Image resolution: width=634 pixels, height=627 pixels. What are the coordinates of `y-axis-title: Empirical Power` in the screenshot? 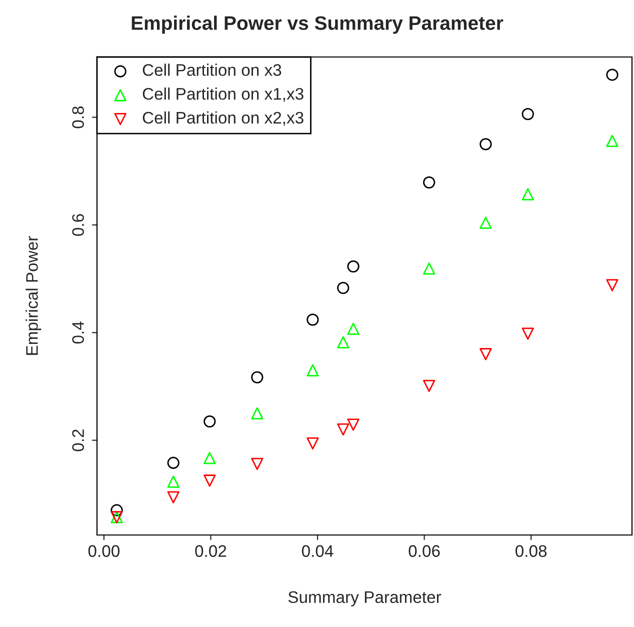 It's located at (34, 295).